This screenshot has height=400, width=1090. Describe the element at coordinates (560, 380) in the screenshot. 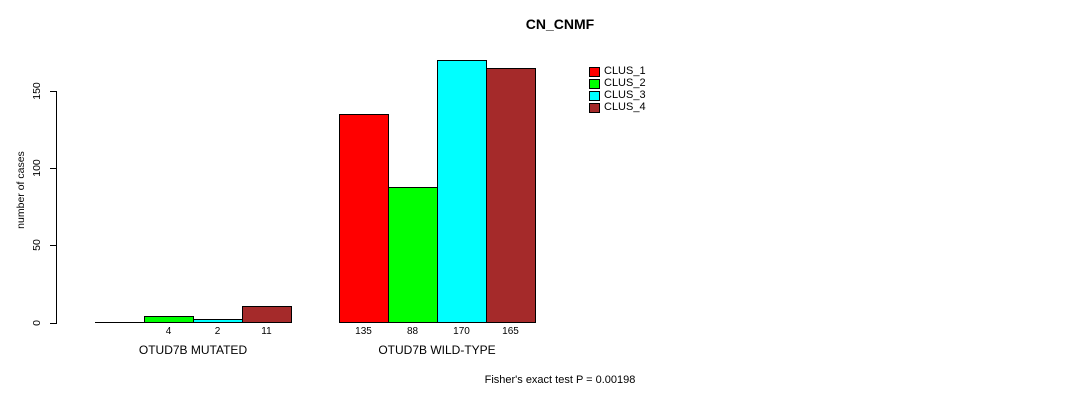

I see `fisher-test-annotation: Fisher's exact test P = 0.00198` at that location.